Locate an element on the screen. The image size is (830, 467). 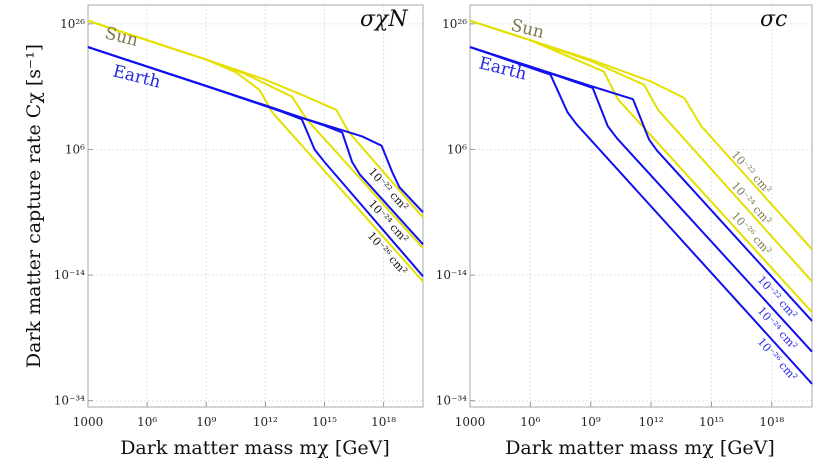
y-axis-label: Dark matter capture rate Cχ [s⁻¹] is located at coordinates (34, 206).